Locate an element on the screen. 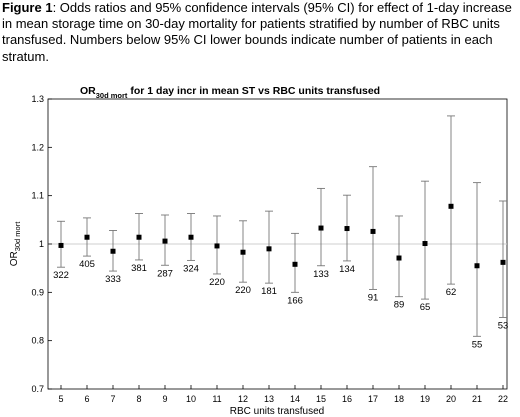  y-axis-label-subscript: 30d mort is located at coordinates (17, 236).